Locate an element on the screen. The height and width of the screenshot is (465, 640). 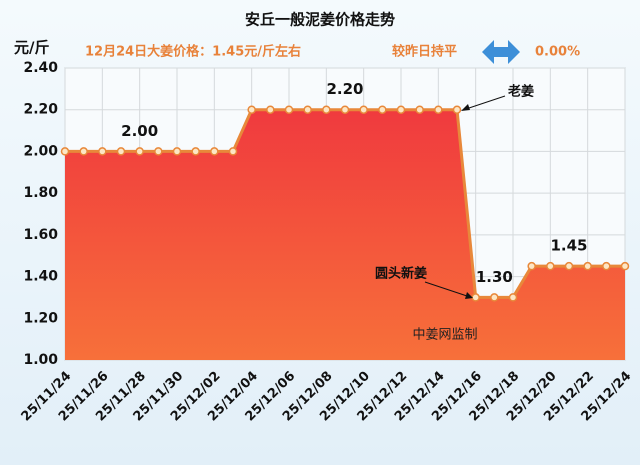
annotation: 老姜 is located at coordinates (520, 92).